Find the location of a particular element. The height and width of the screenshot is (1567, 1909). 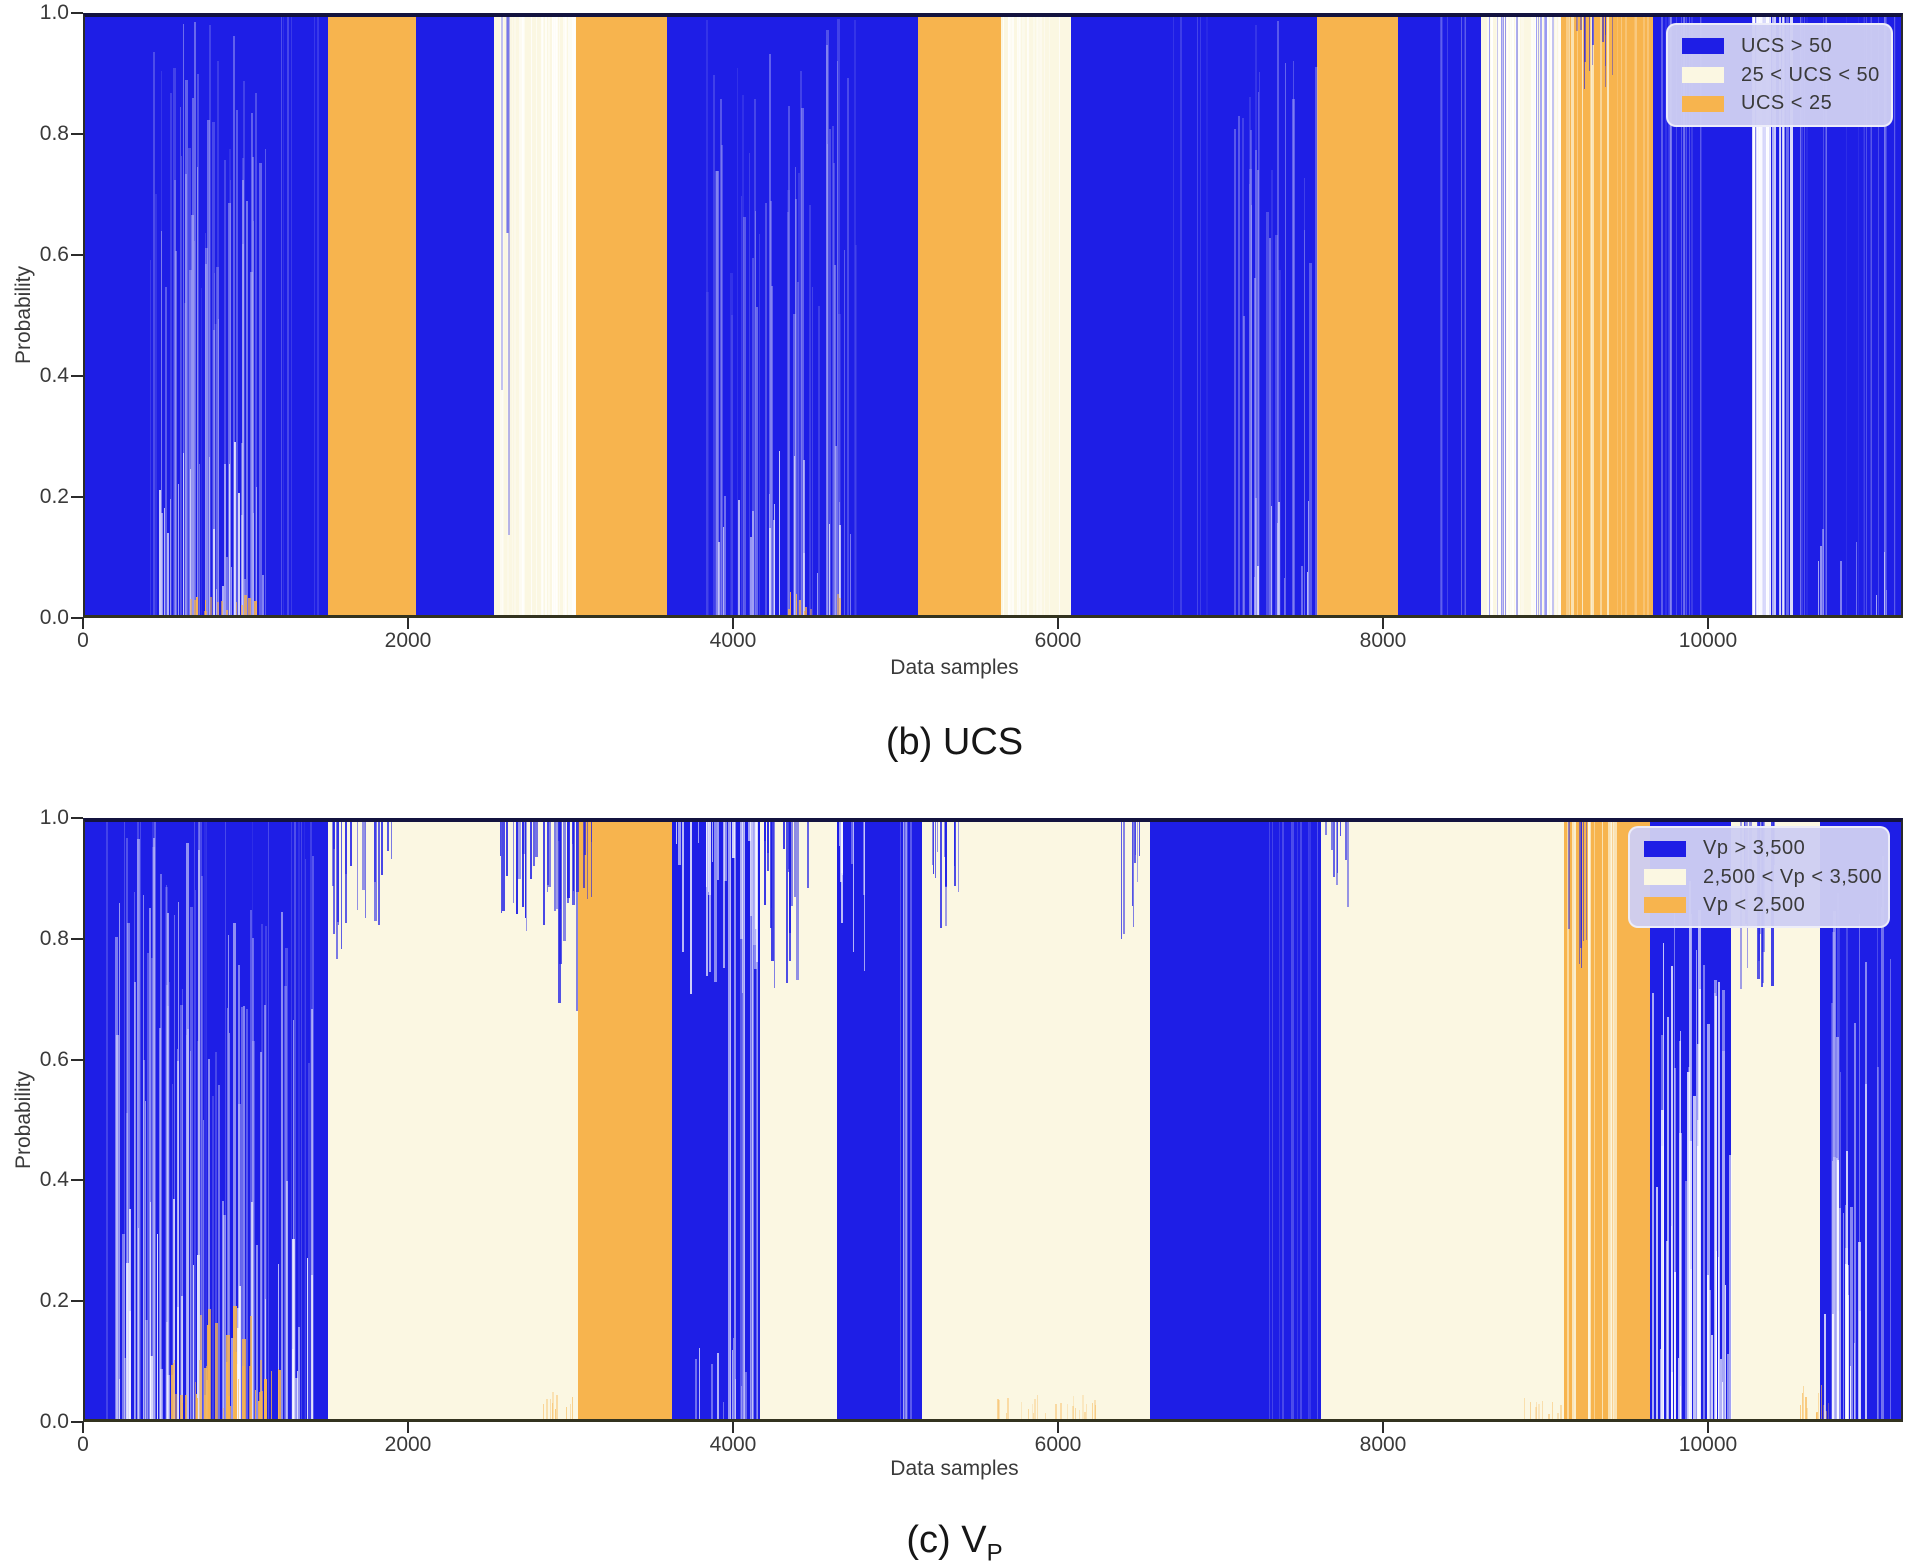

legend-ucs: UCS > 50 25 < UCS < 50 UCS < 25 is located at coordinates (1779, 75).